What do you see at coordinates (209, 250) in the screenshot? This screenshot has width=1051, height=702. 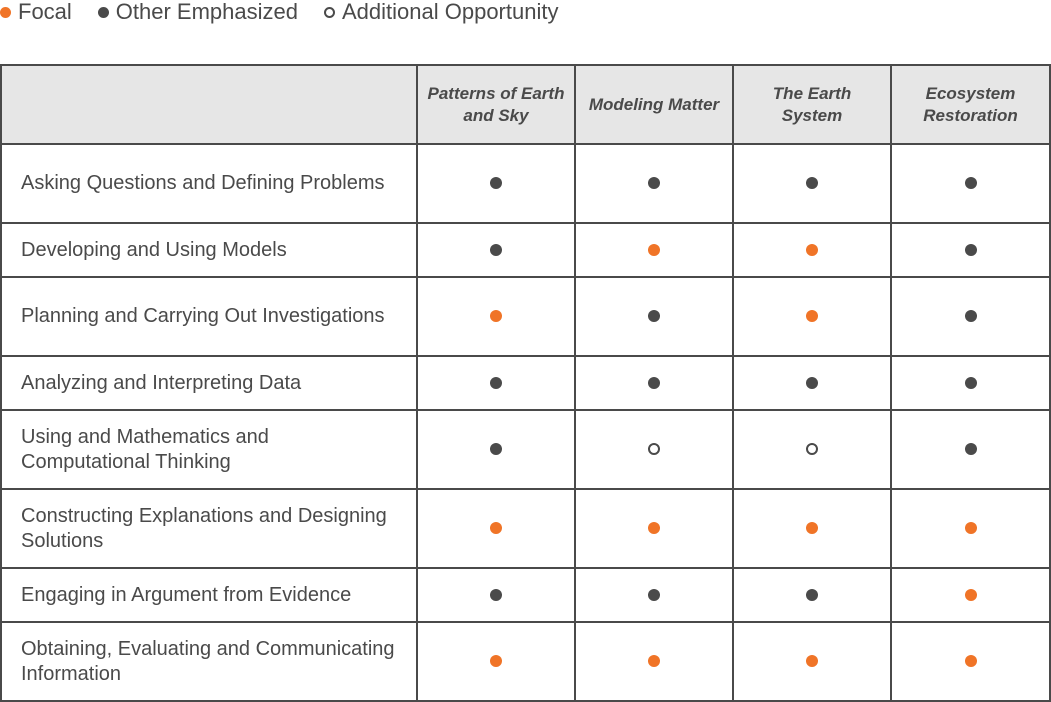 I see `row-label: Developing and Using Models` at bounding box center [209, 250].